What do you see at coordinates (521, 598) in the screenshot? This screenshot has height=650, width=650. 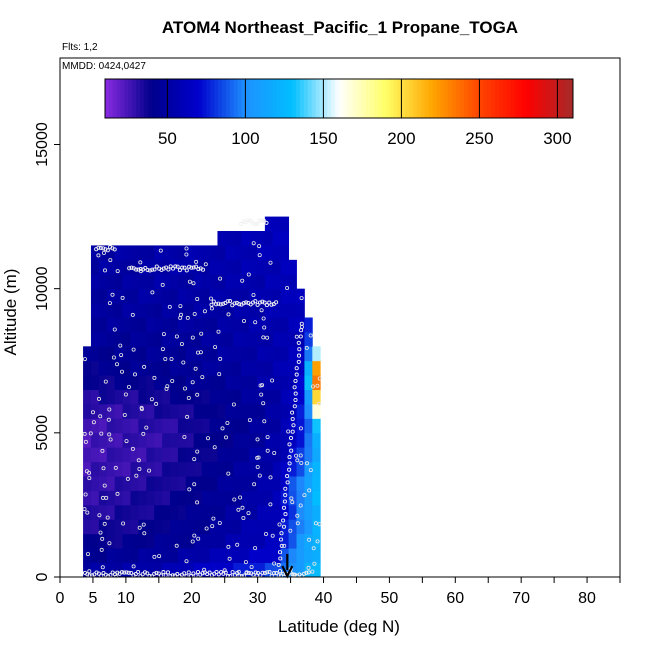 I see `x-tick-label: 70` at bounding box center [521, 598].